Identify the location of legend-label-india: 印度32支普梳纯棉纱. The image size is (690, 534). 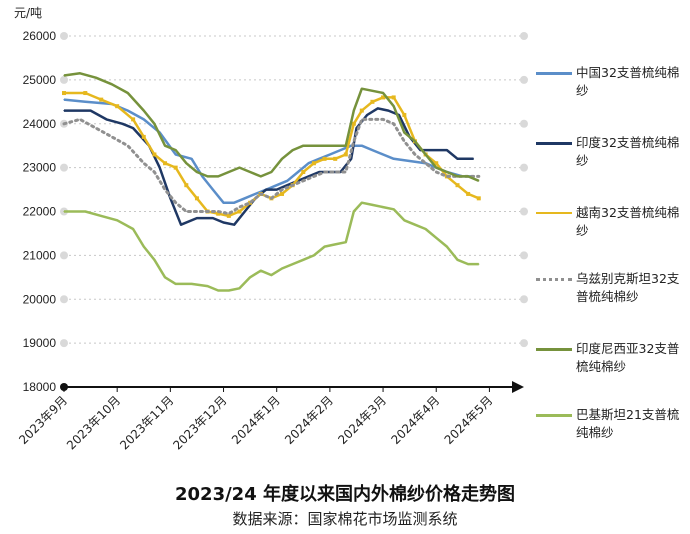
(628, 151).